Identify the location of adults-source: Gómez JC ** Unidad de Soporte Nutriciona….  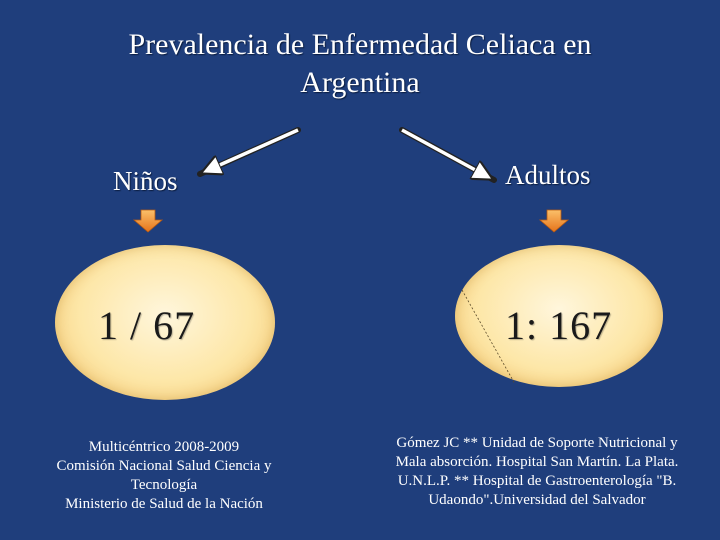
(537, 472).